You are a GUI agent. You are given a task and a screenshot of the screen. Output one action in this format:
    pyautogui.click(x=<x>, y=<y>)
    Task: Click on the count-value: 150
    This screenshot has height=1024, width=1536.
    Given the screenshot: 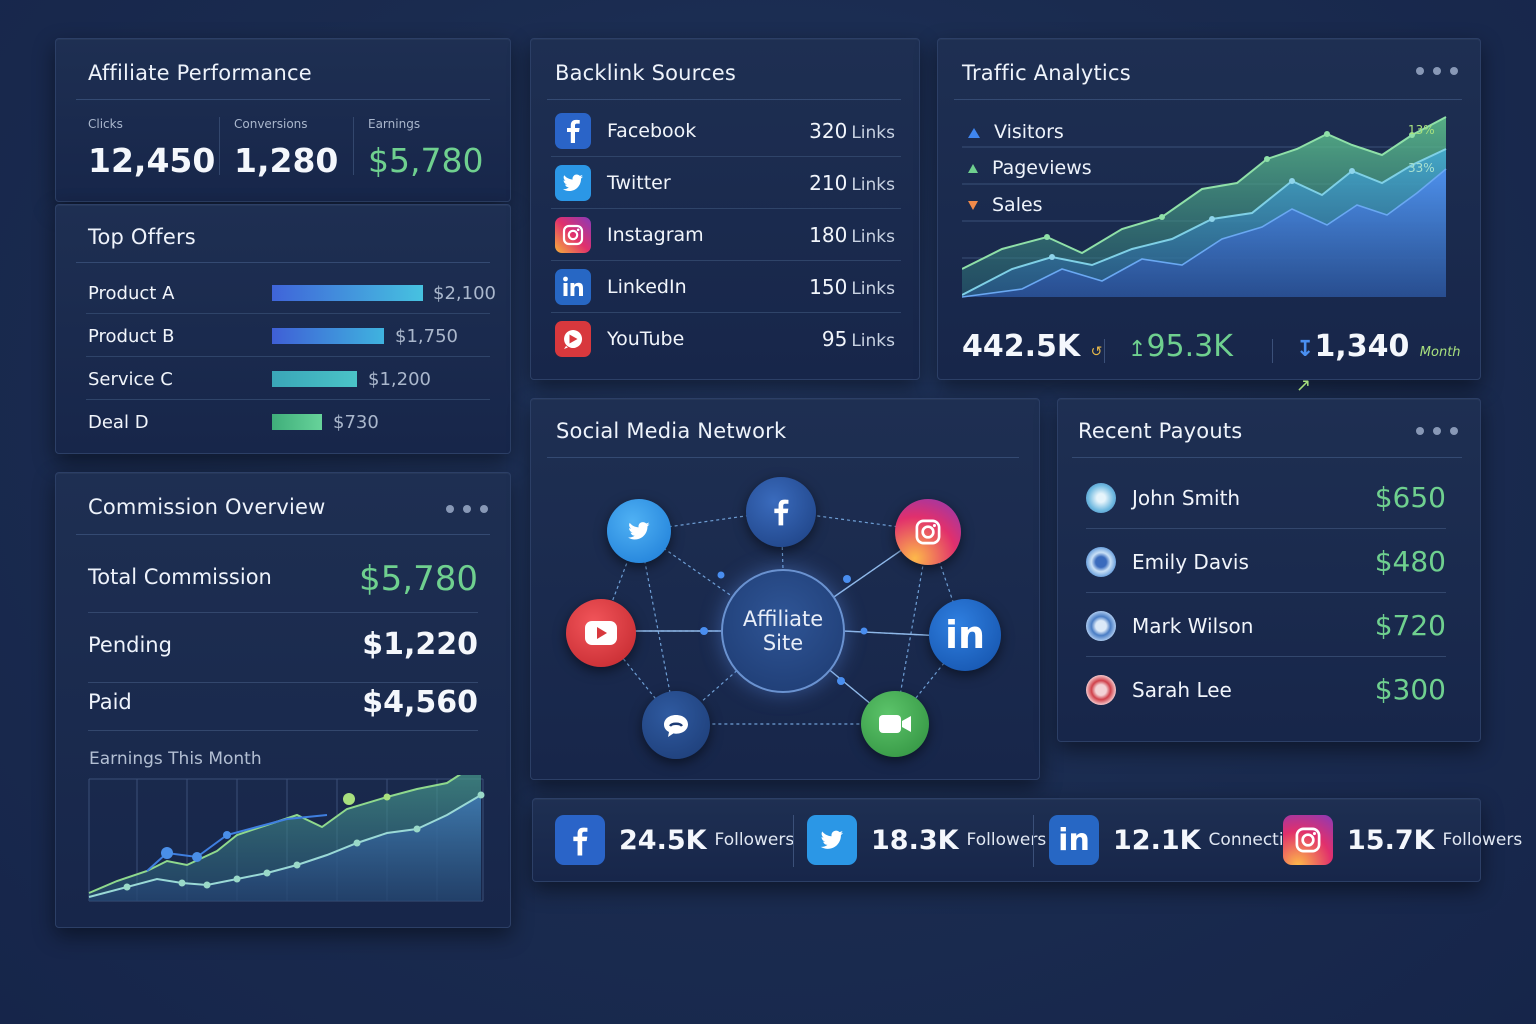 What is the action you would take?
    pyautogui.click(x=828, y=287)
    